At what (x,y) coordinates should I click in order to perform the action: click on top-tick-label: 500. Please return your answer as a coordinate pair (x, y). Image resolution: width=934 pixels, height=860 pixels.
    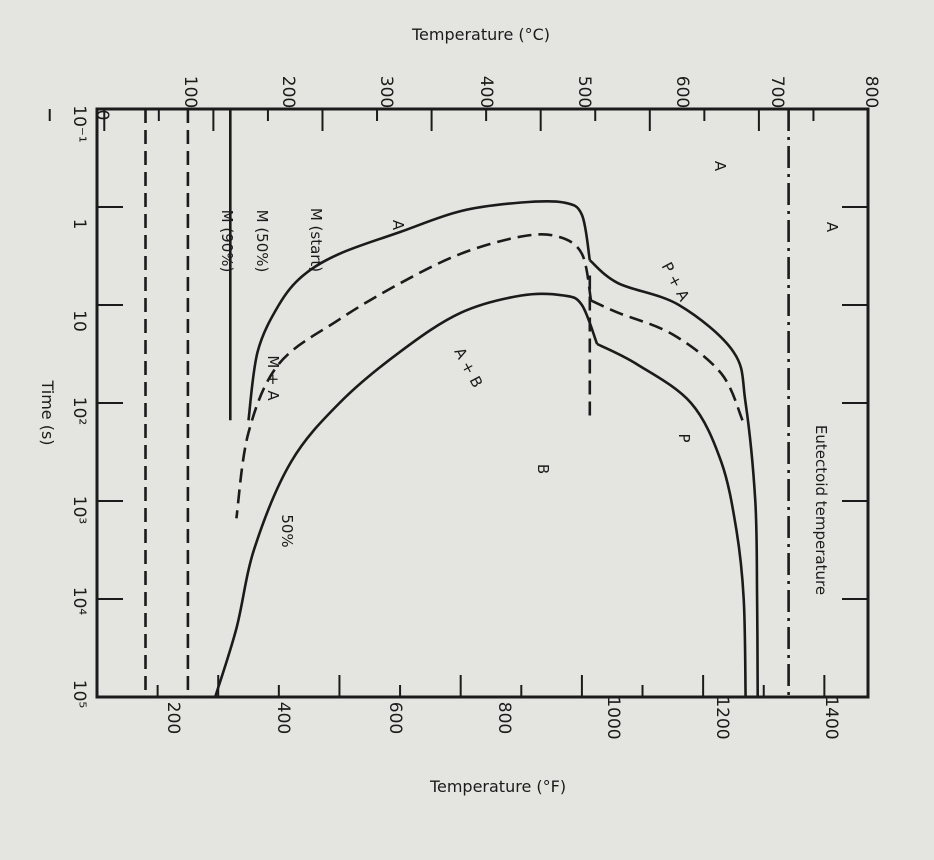
    Looking at the image, I should click on (584, 92).